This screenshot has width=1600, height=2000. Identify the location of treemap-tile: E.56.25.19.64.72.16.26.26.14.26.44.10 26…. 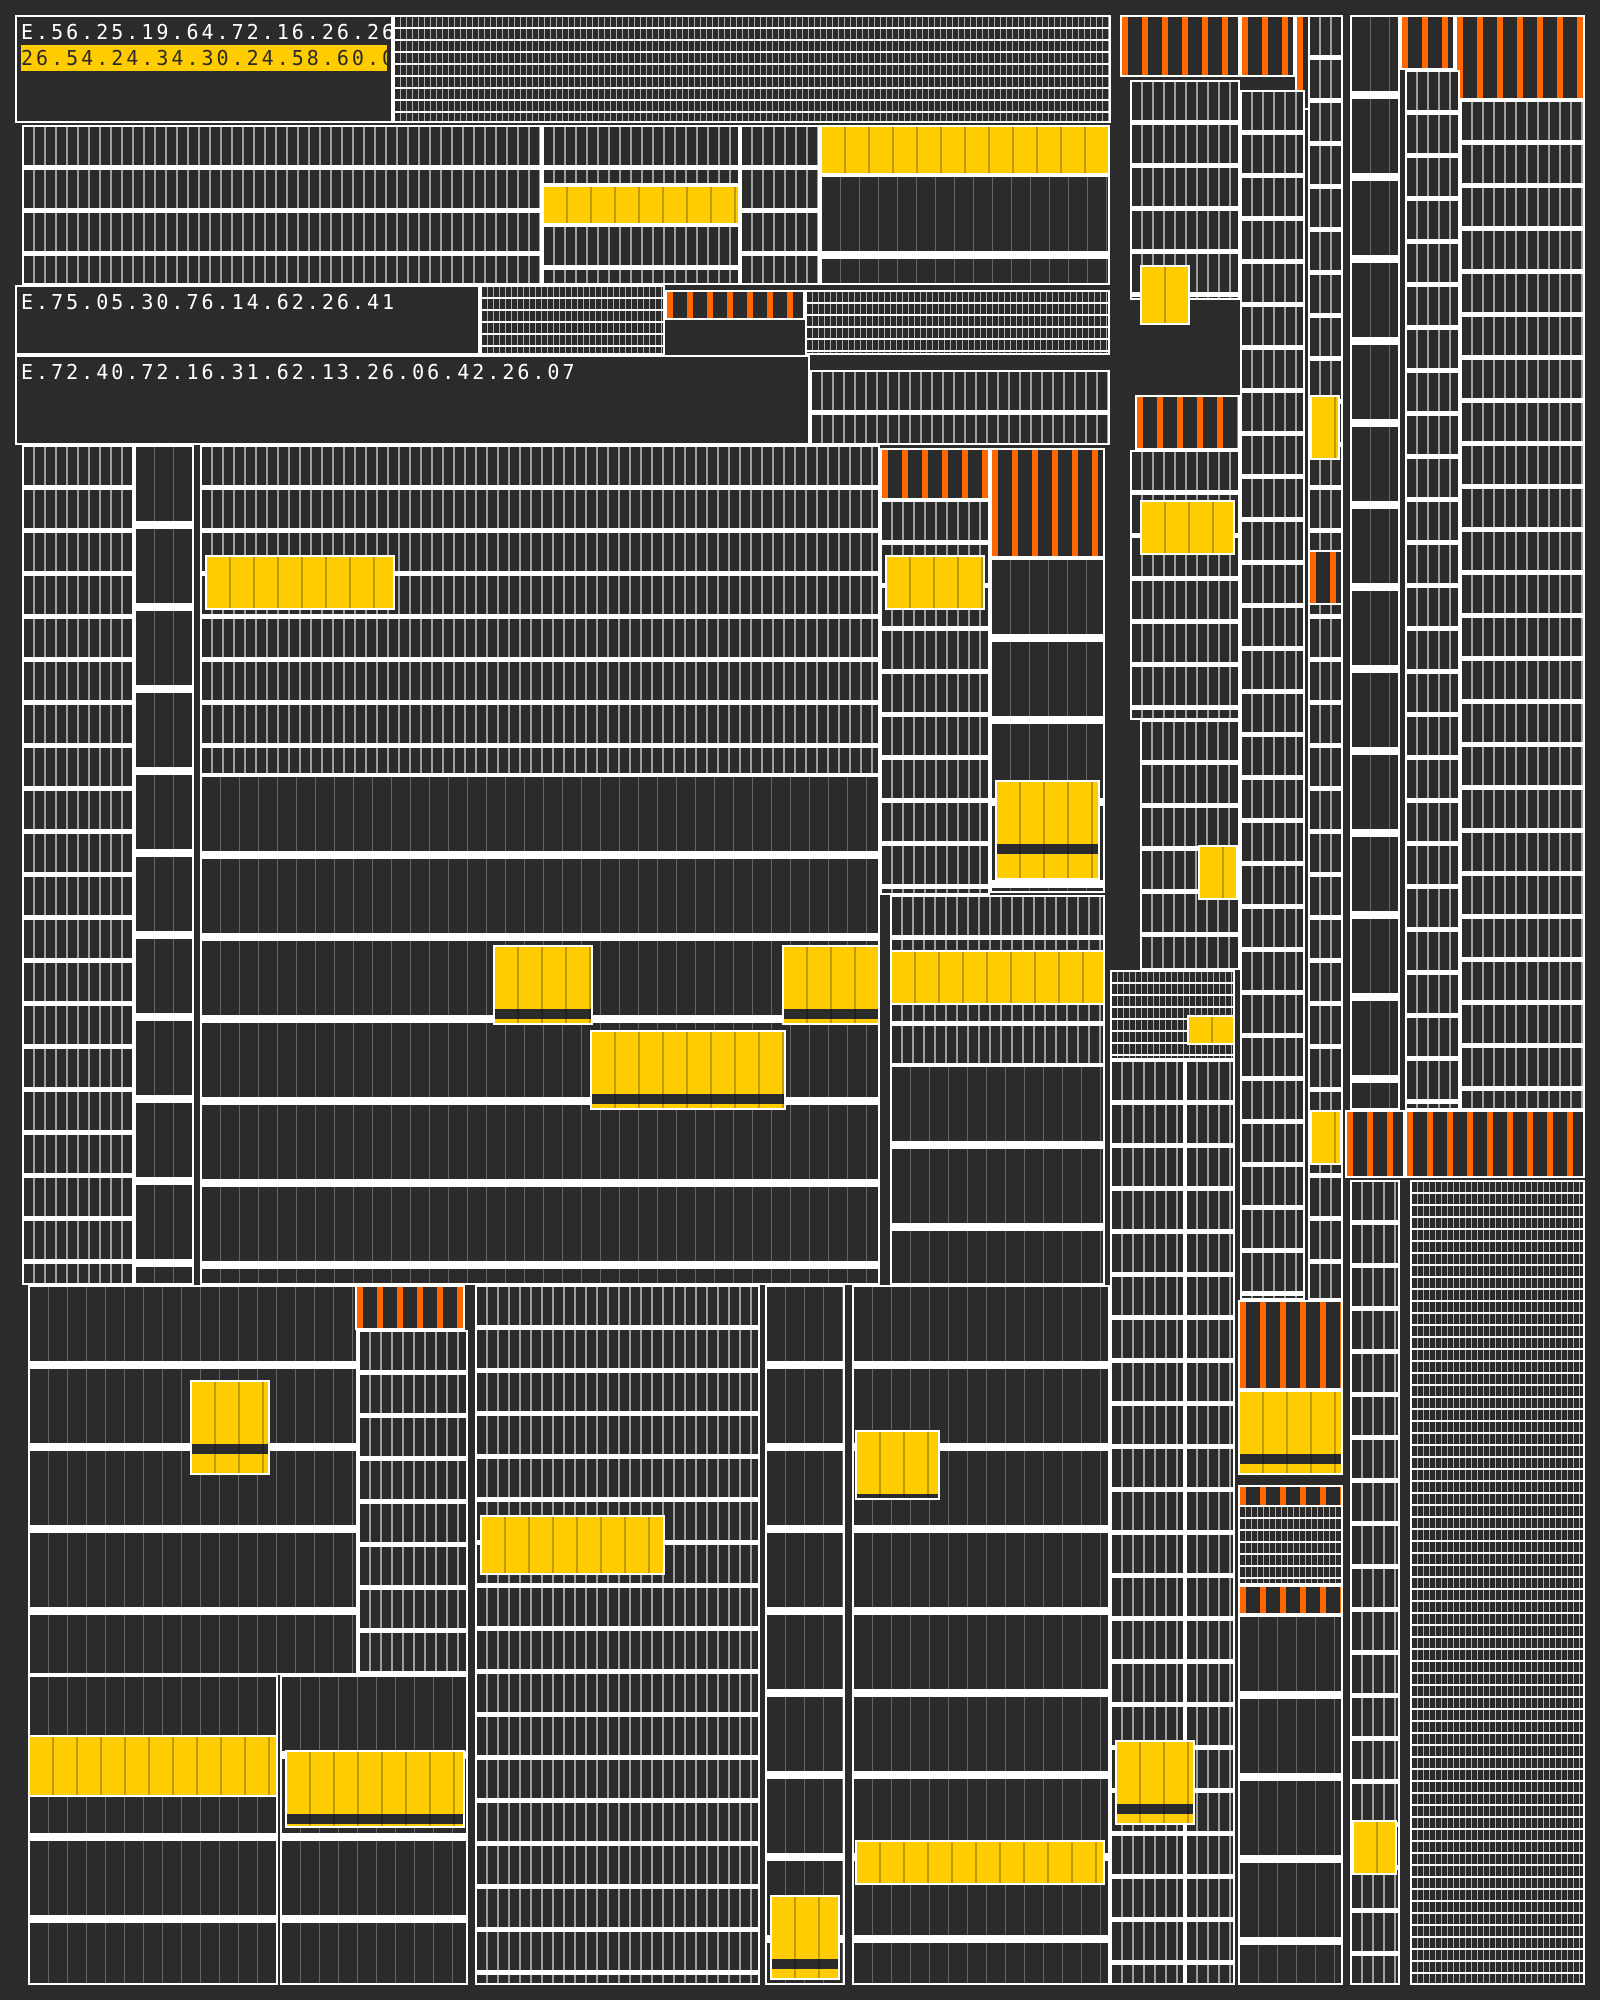
(204, 69).